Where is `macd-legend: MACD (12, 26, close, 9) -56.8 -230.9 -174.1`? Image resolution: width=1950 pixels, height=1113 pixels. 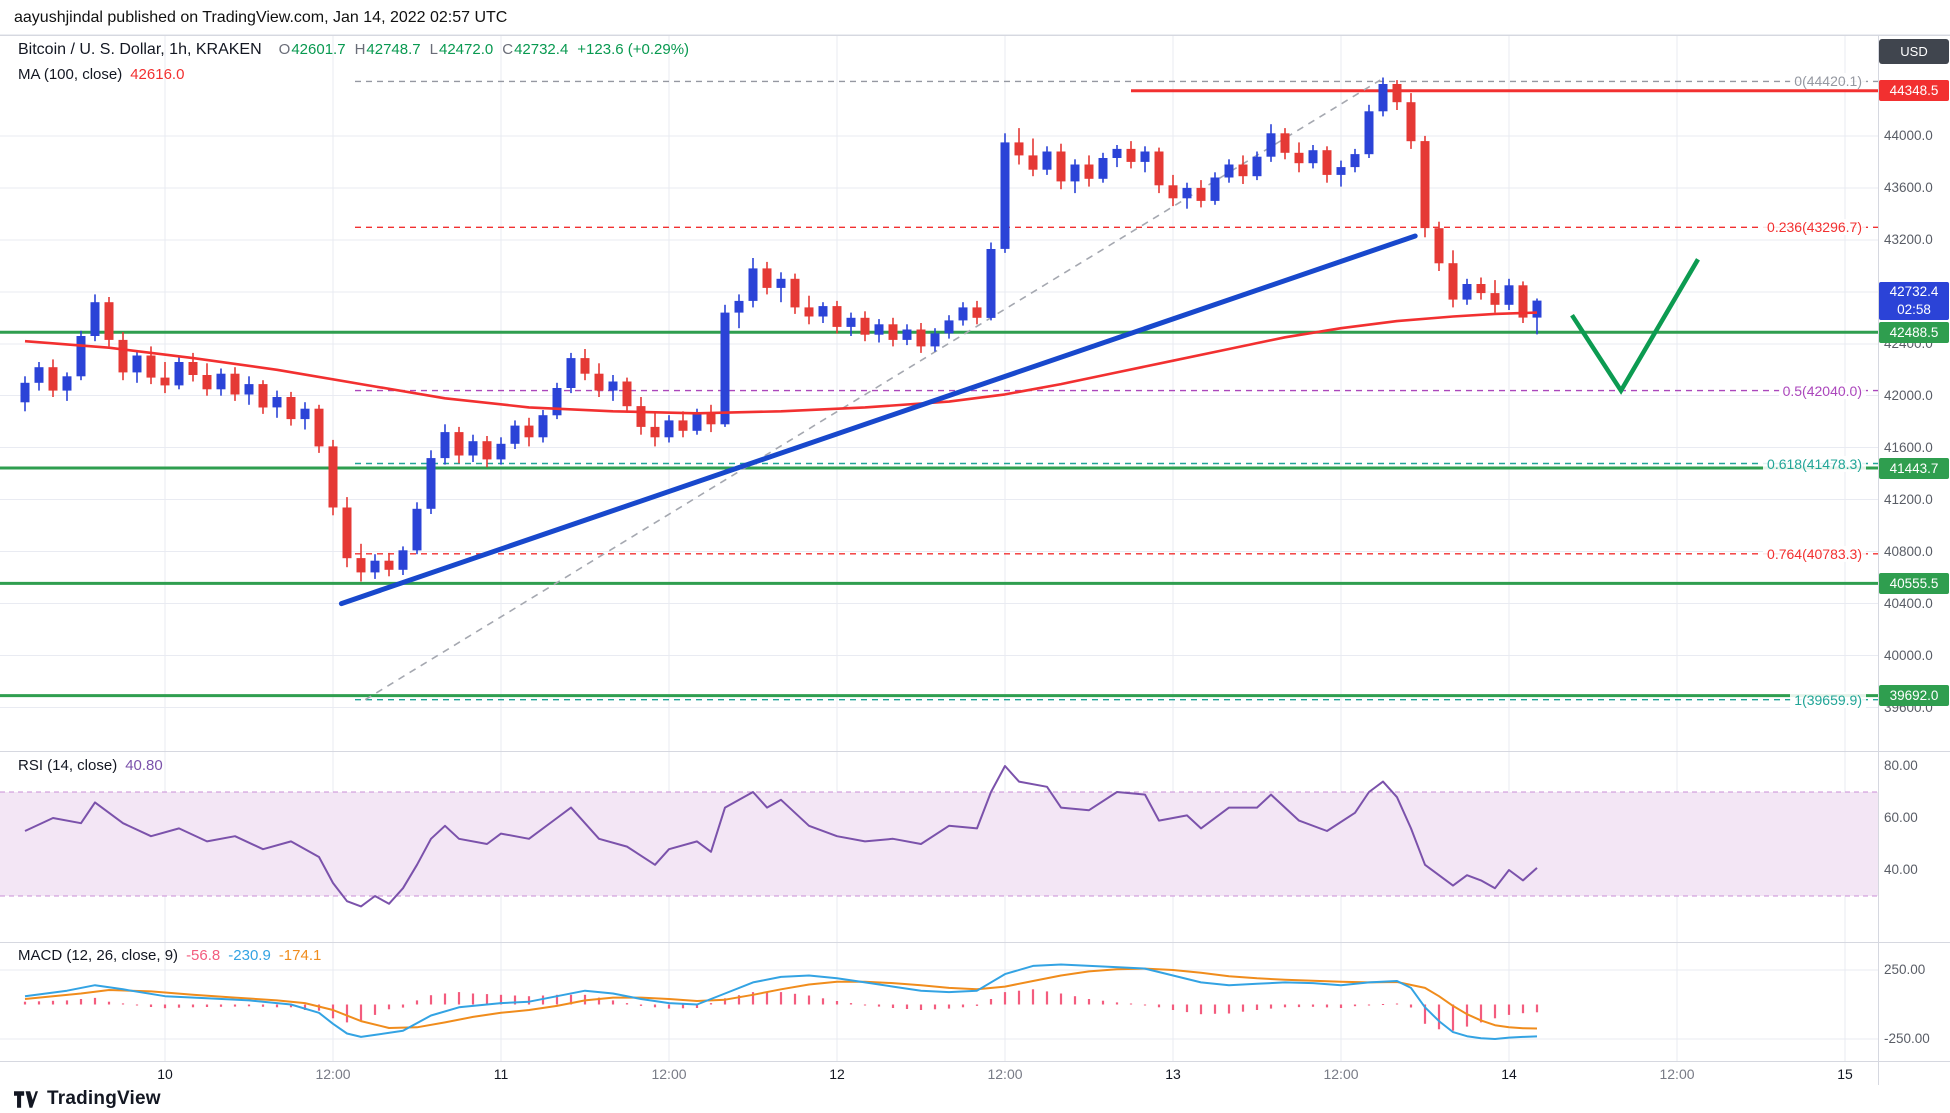
macd-legend: MACD (12, 26, close, 9) -56.8 -230.9 -174.1 is located at coordinates (169, 955).